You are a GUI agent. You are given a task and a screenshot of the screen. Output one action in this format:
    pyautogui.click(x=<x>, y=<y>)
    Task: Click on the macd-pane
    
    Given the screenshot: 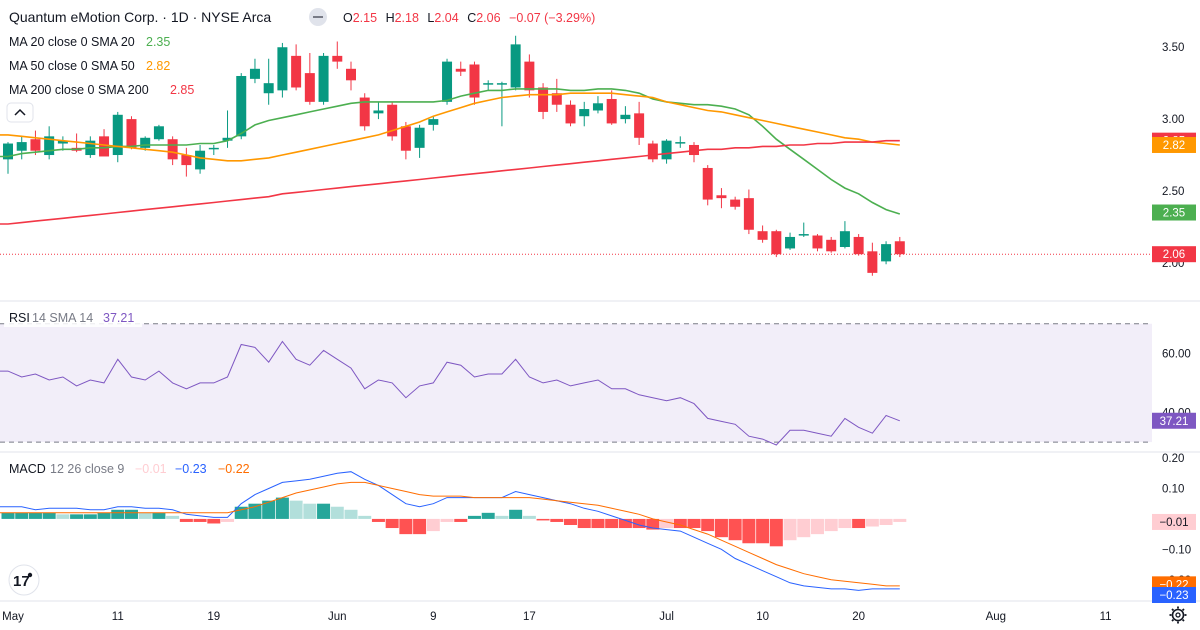 What is the action you would take?
    pyautogui.click(x=453, y=531)
    